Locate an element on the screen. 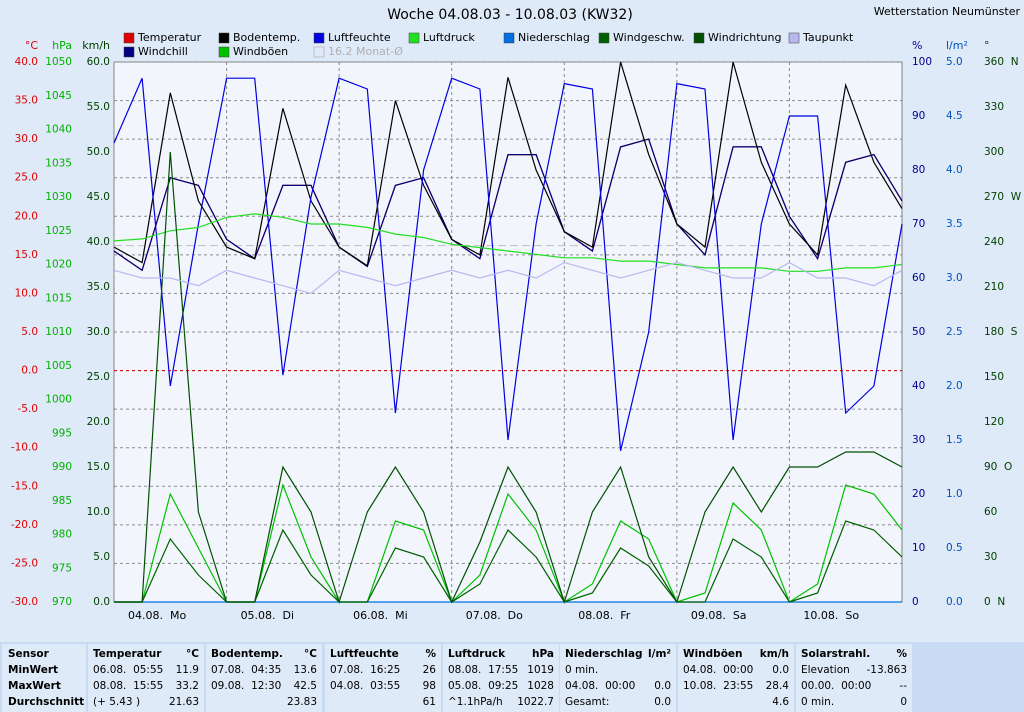  x-tick-label: 06.08. Mi is located at coordinates (380, 615).